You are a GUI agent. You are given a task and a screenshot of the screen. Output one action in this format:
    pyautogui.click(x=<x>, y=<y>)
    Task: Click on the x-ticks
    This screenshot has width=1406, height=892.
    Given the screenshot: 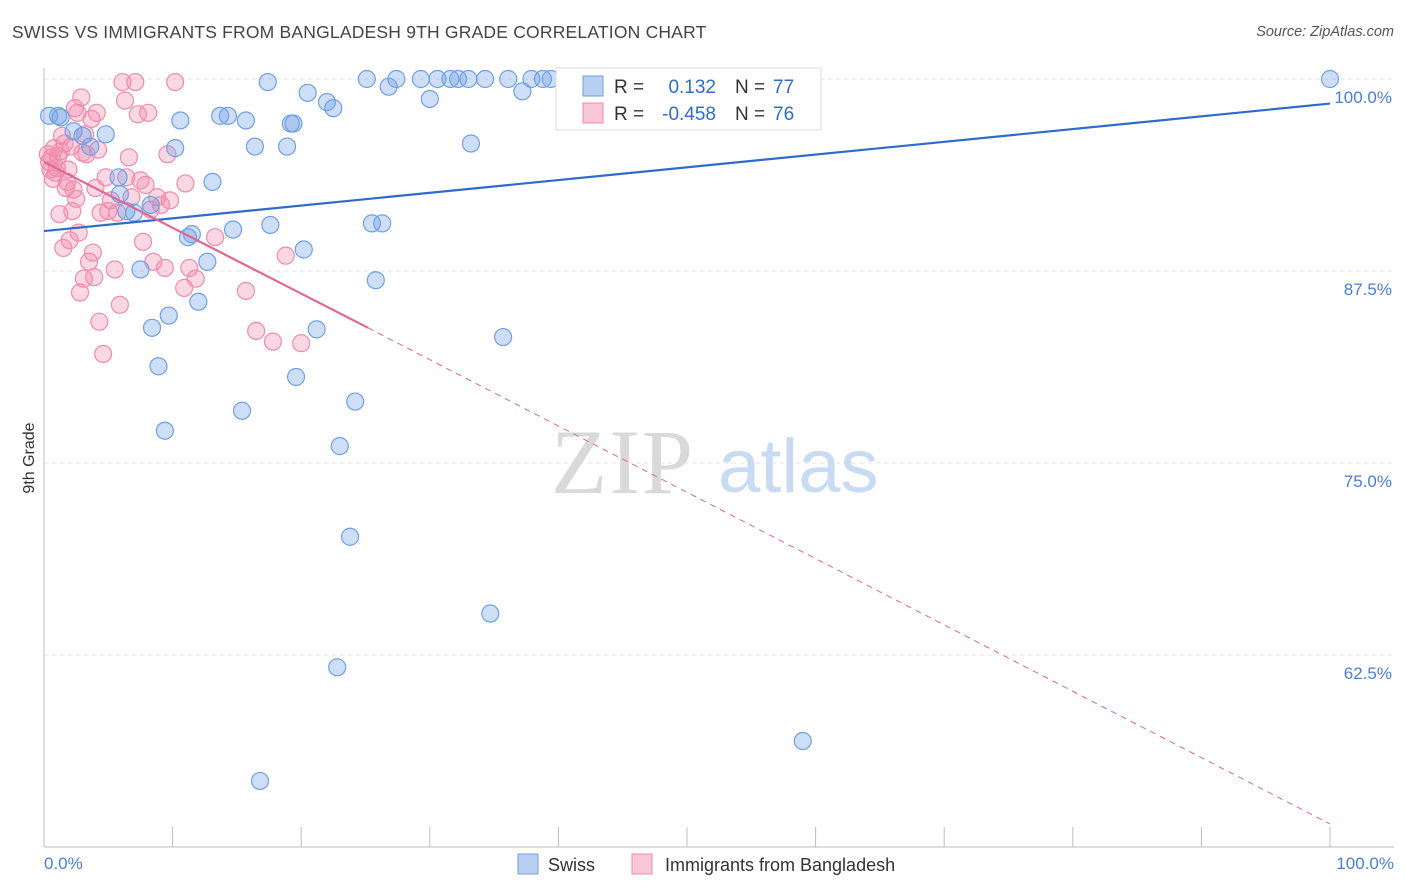 What is the action you would take?
    pyautogui.click(x=687, y=837)
    